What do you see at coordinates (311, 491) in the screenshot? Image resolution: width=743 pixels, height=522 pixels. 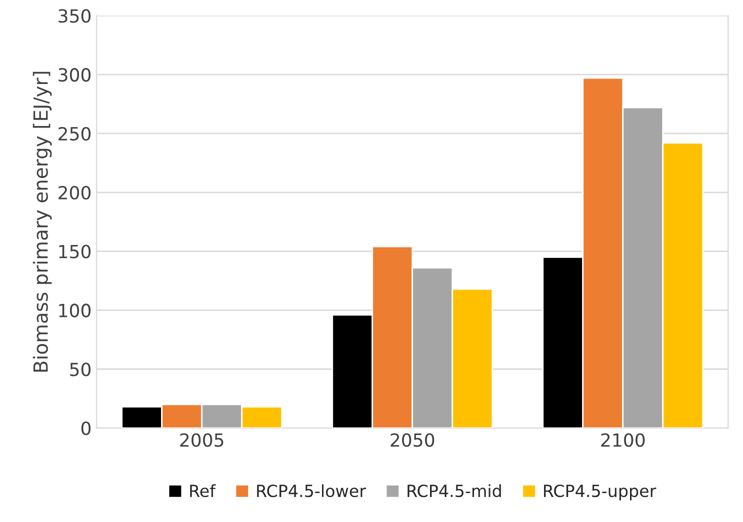 I see `legend-label: RCP4.5-lower` at bounding box center [311, 491].